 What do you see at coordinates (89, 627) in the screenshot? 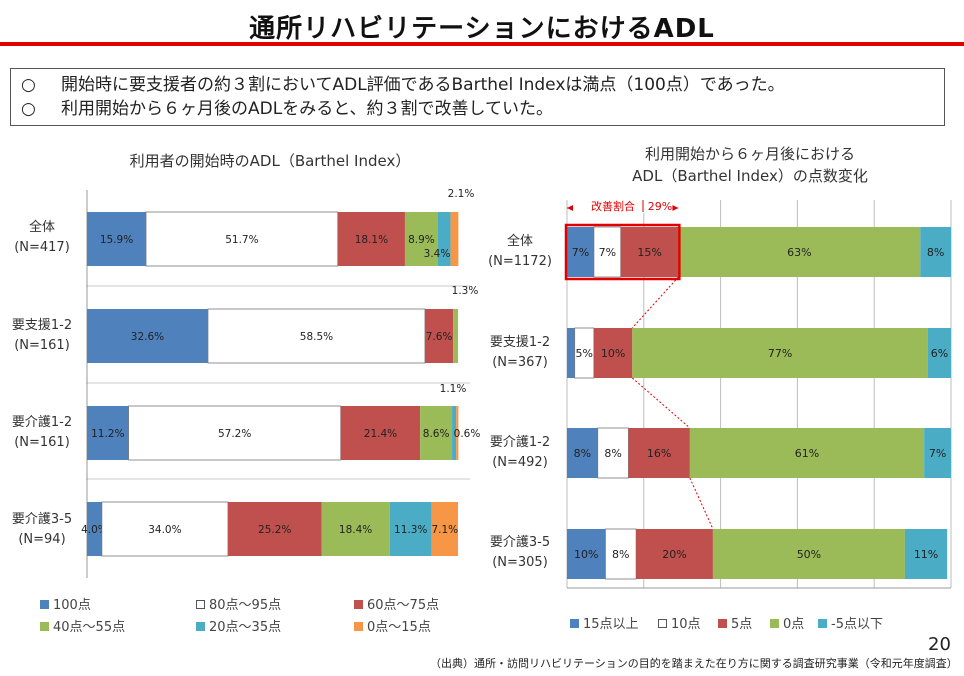
I see `legend-label: 40点～55点` at bounding box center [89, 627].